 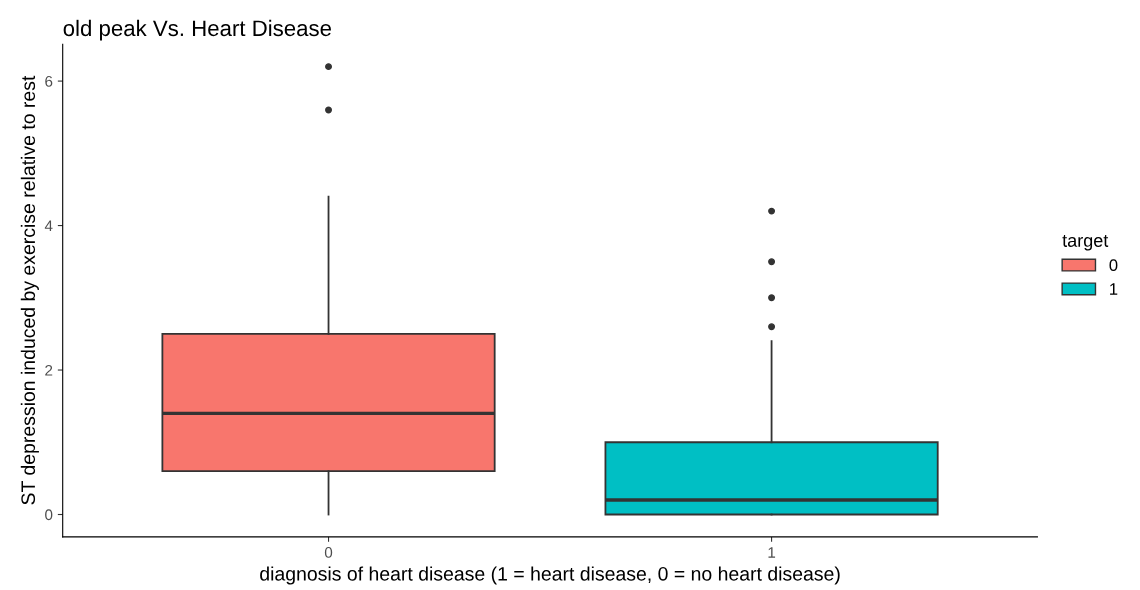 What do you see at coordinates (49, 370) in the screenshot?
I see `y-tick-label: 2` at bounding box center [49, 370].